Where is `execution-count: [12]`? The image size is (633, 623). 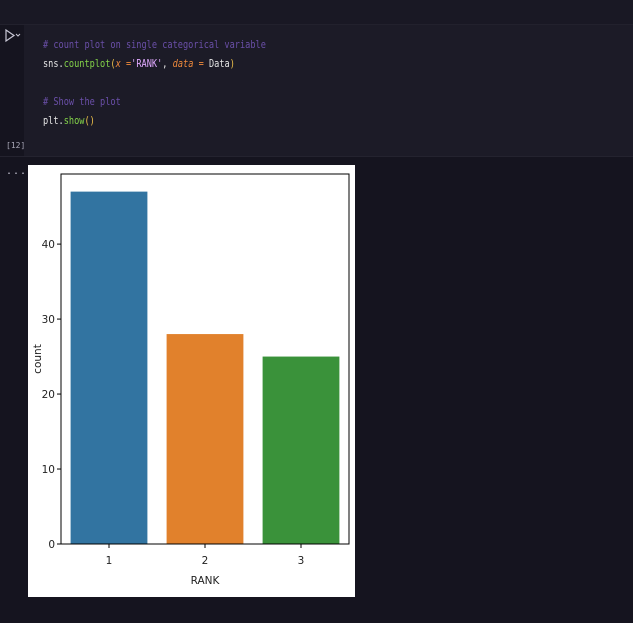
execution-count: [12] is located at coordinates (16, 145).